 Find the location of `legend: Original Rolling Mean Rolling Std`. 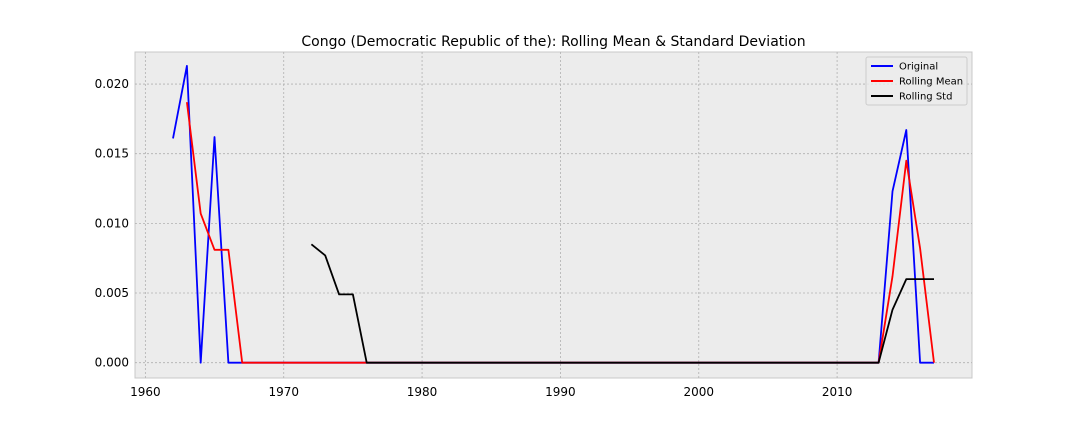

legend: Original Rolling Mean Rolling Std is located at coordinates (916, 81).